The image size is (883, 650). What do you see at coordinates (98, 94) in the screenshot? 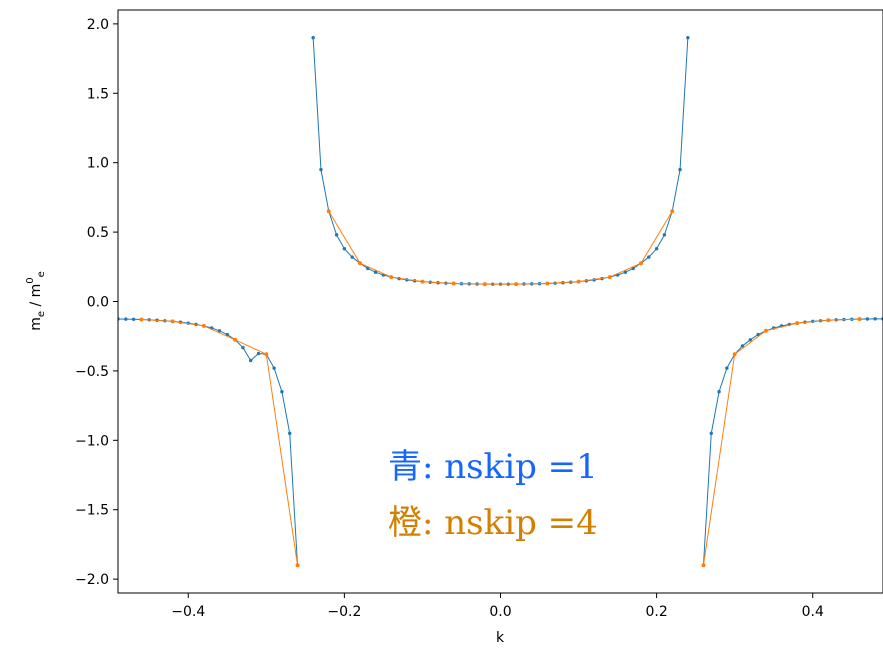
I see `y-tick-label: 1.5` at bounding box center [98, 94].